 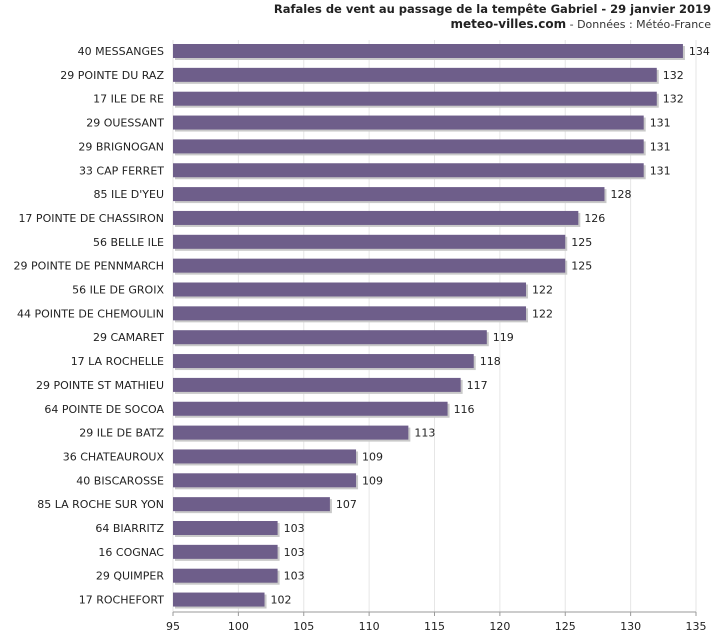 I want to click on x-tick-label: 125, so click(x=565, y=626).